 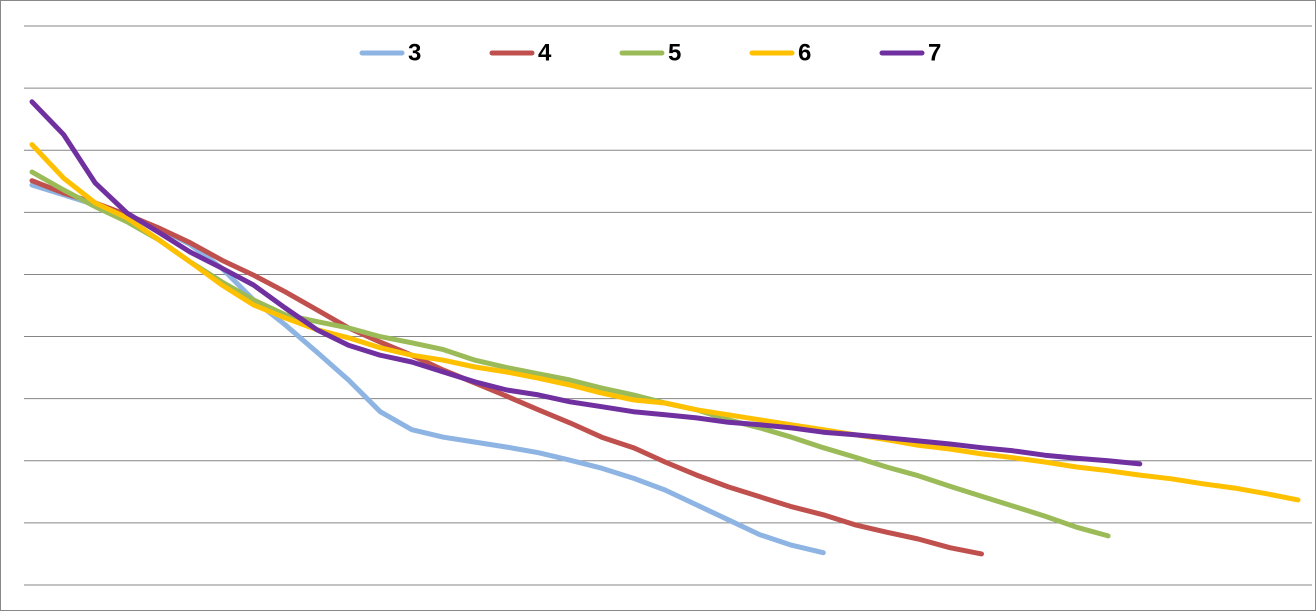 I want to click on legend-label: 6, so click(x=804, y=52).